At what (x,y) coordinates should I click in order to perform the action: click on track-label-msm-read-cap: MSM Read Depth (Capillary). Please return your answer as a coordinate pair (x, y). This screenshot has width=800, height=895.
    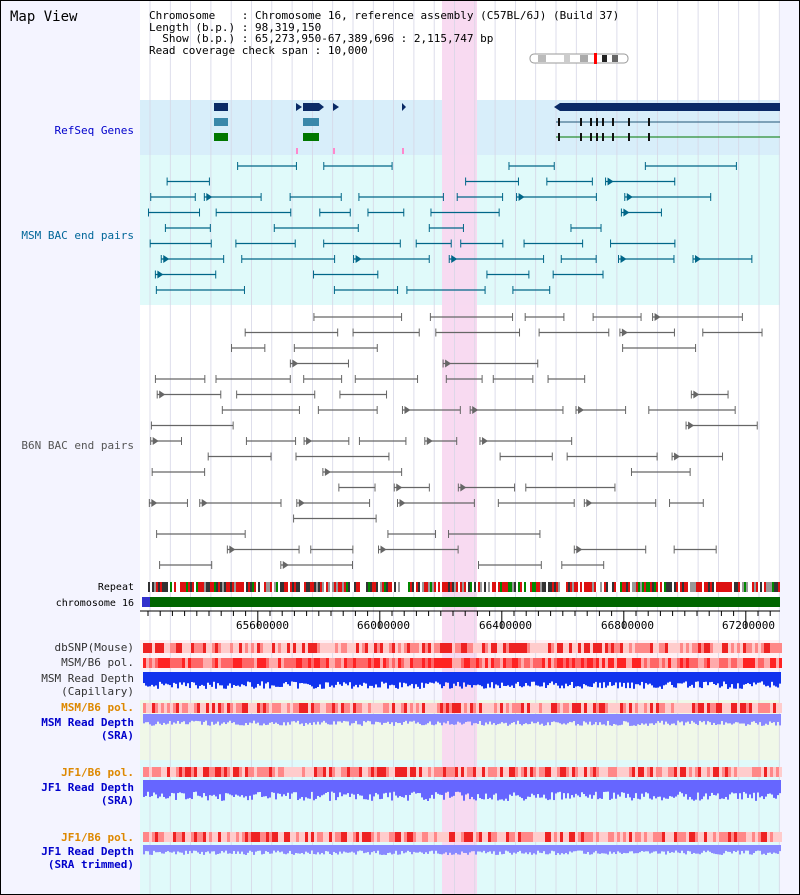
    Looking at the image, I should click on (69, 685).